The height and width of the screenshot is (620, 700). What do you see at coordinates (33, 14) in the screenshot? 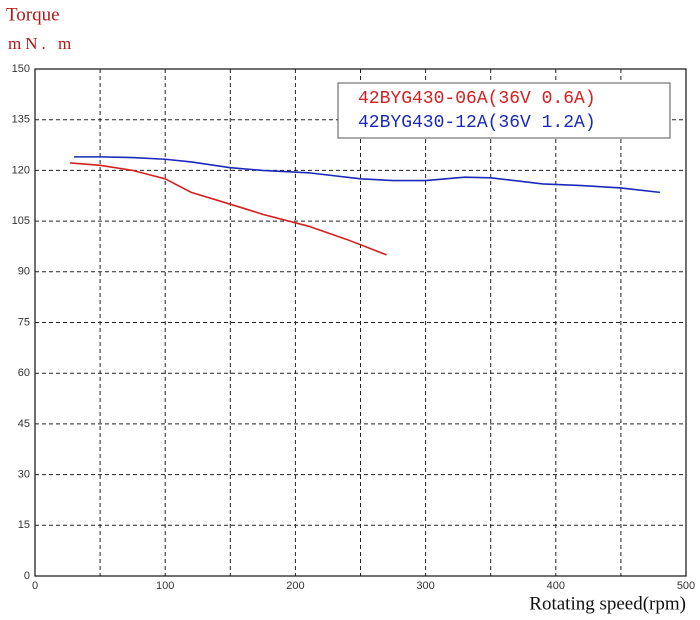
I see `chart-title: Torque` at bounding box center [33, 14].